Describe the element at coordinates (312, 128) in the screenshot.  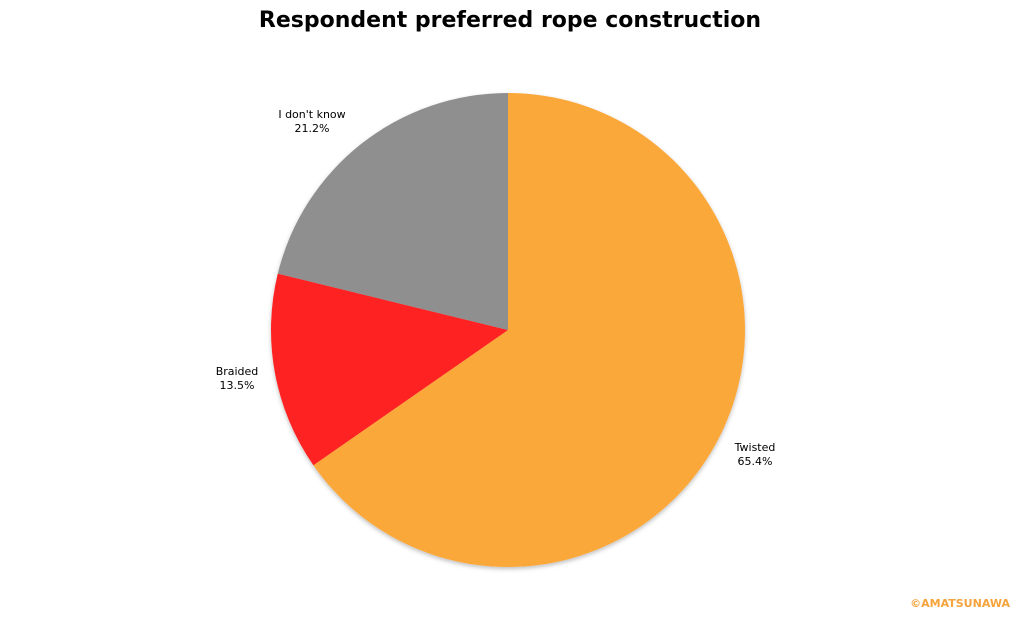
I see `slice-value-label: 21.2%` at that location.